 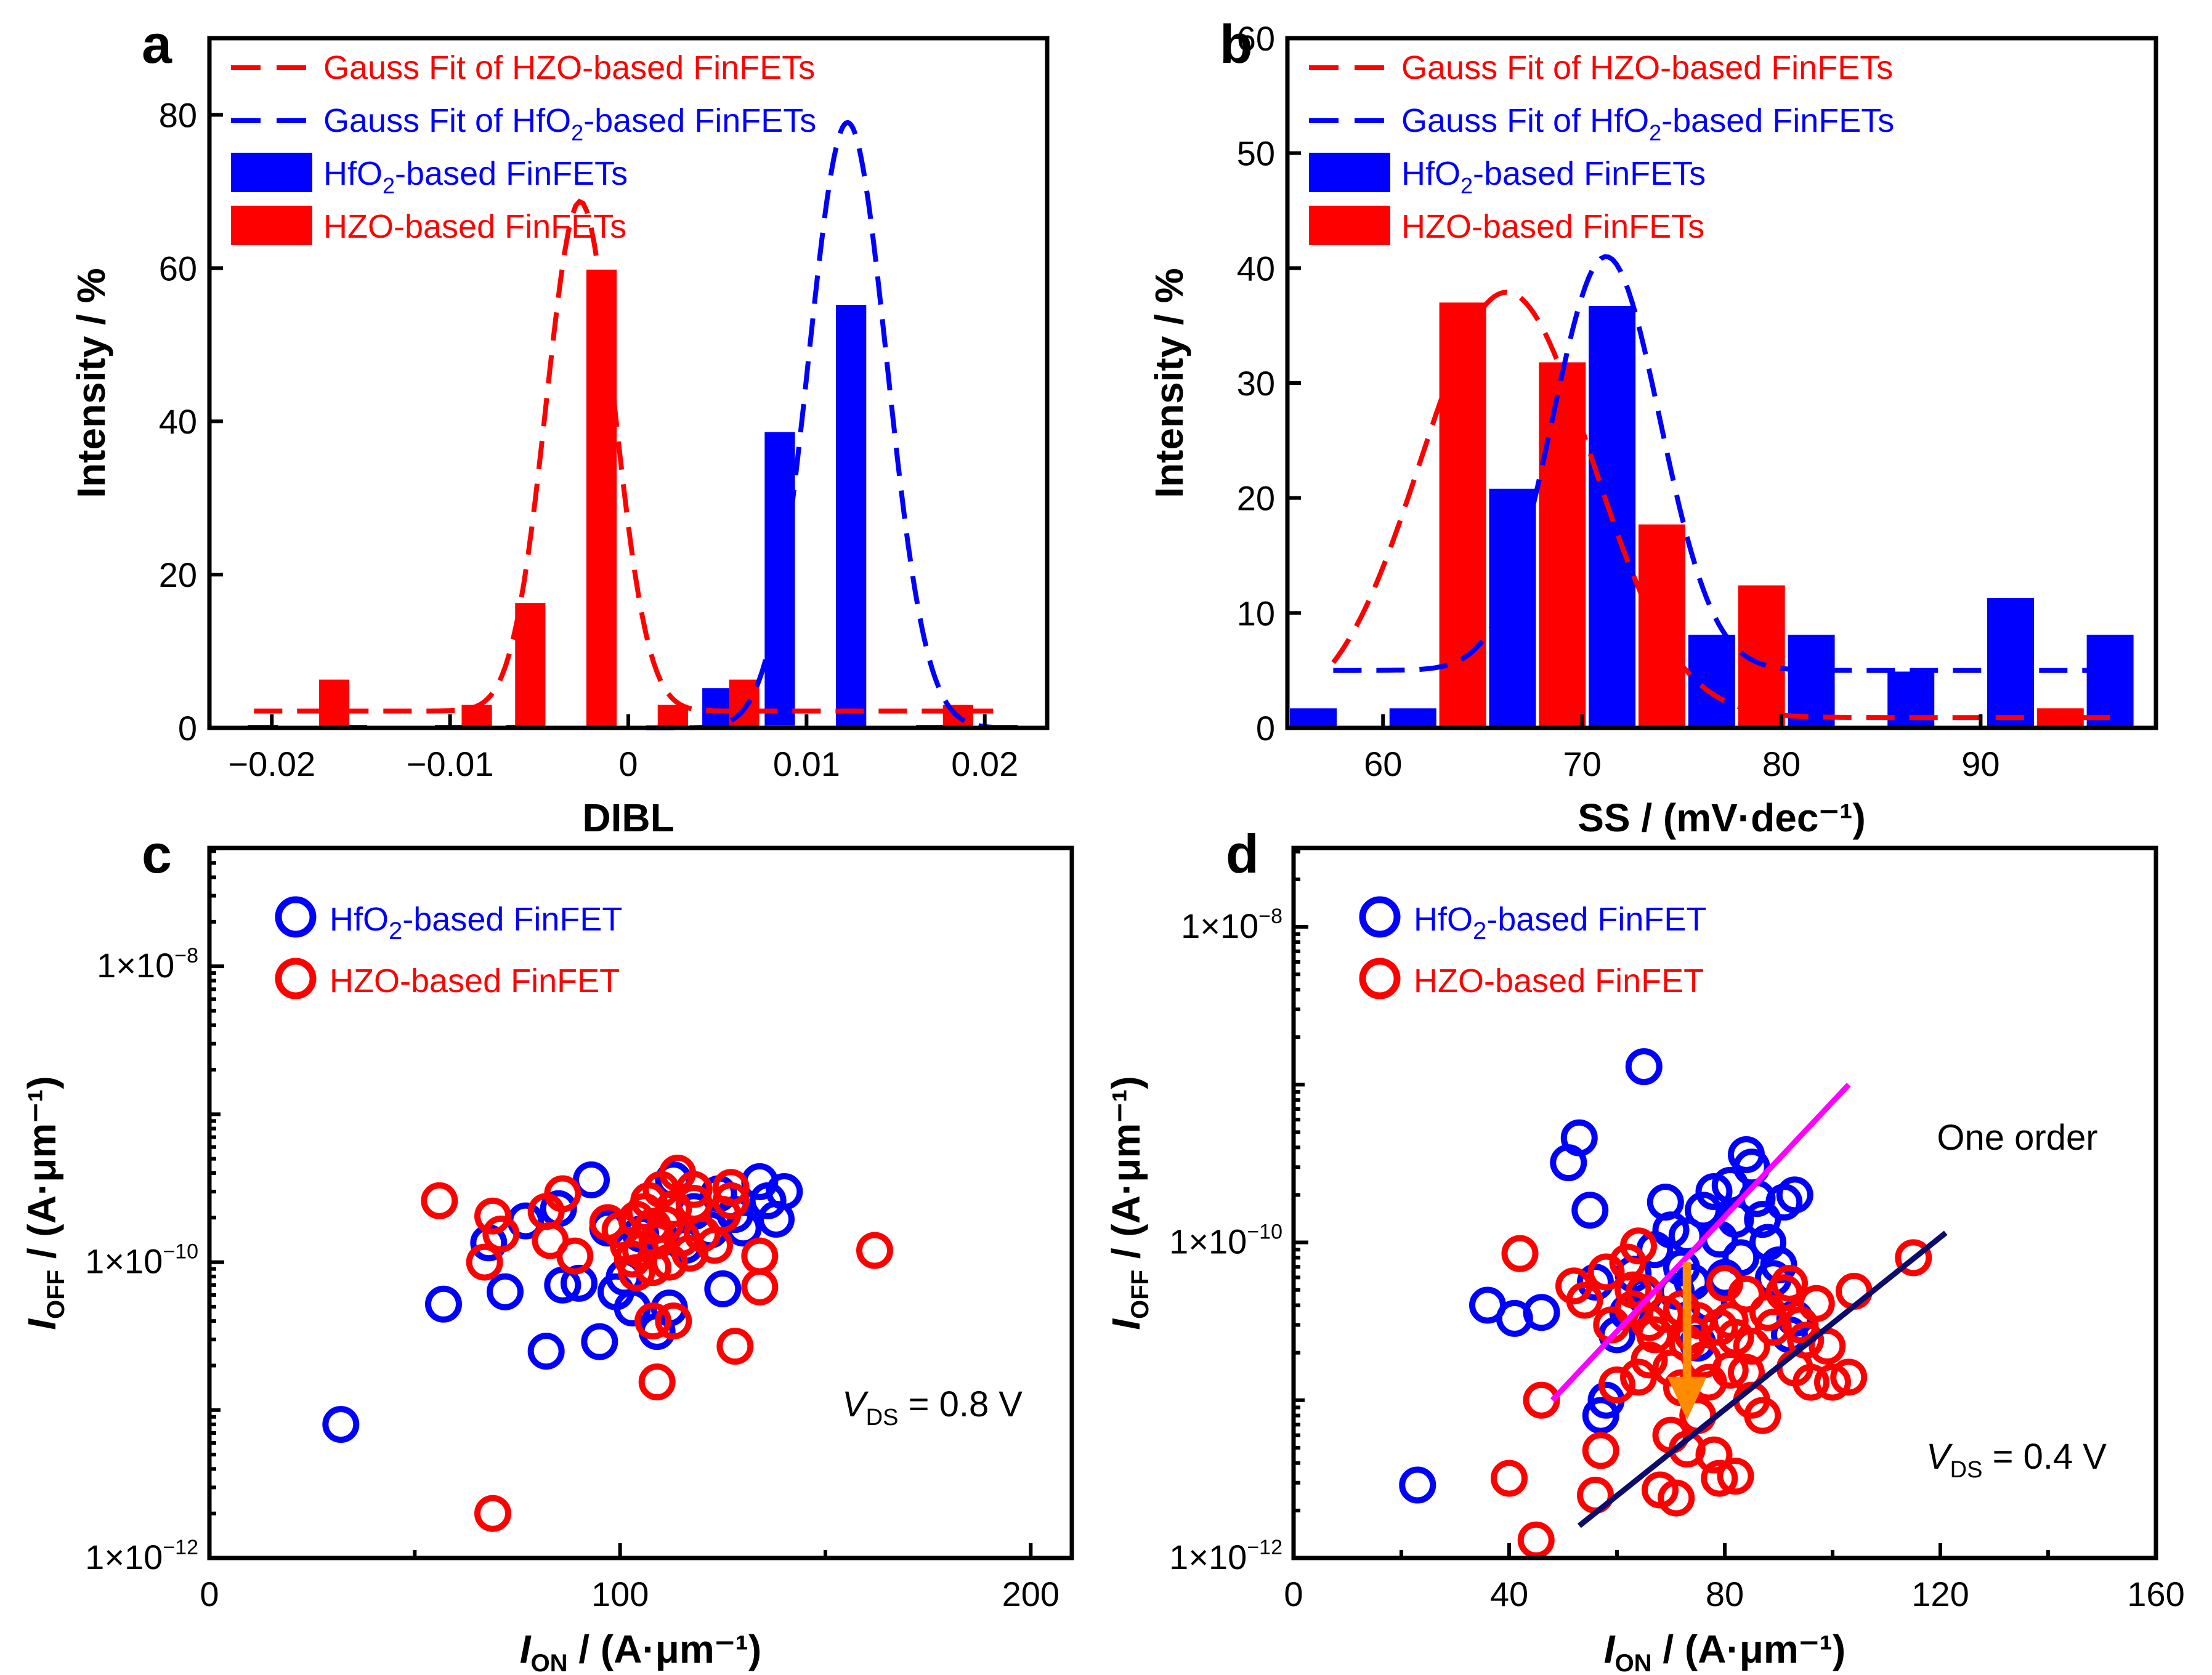 I want to click on legend-label-part: HZO-based FinFET, so click(x=475, y=981).